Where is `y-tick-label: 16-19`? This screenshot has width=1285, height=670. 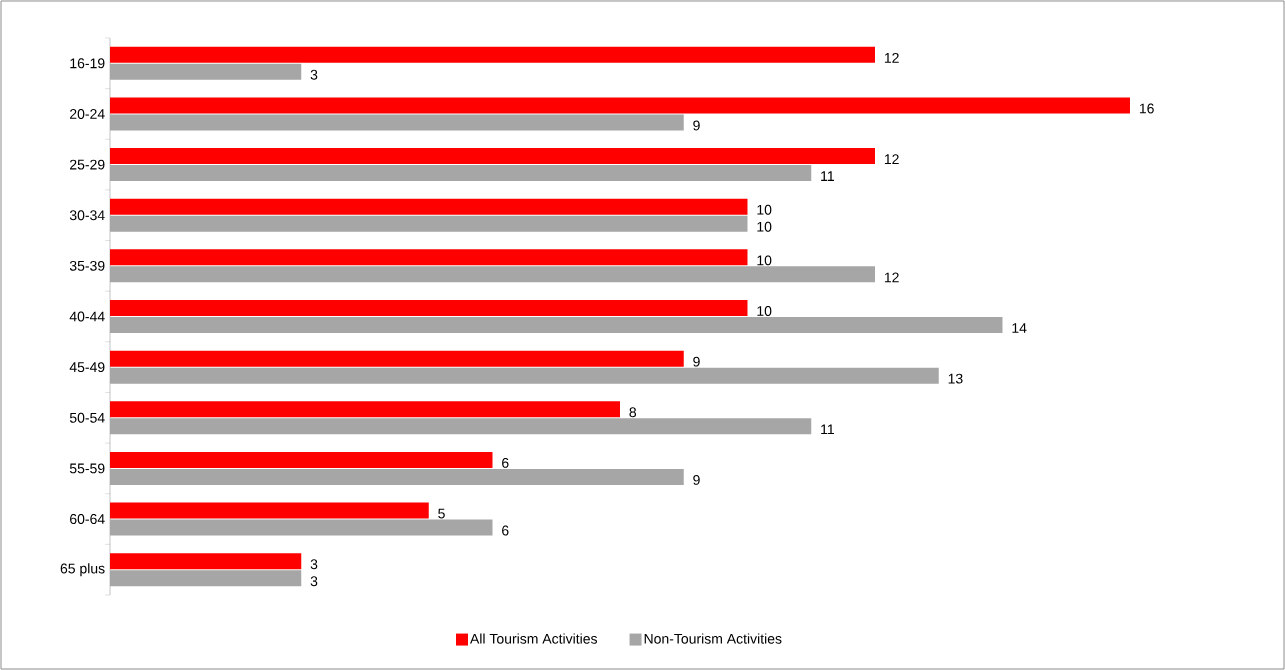
y-tick-label: 16-19 is located at coordinates (87, 63).